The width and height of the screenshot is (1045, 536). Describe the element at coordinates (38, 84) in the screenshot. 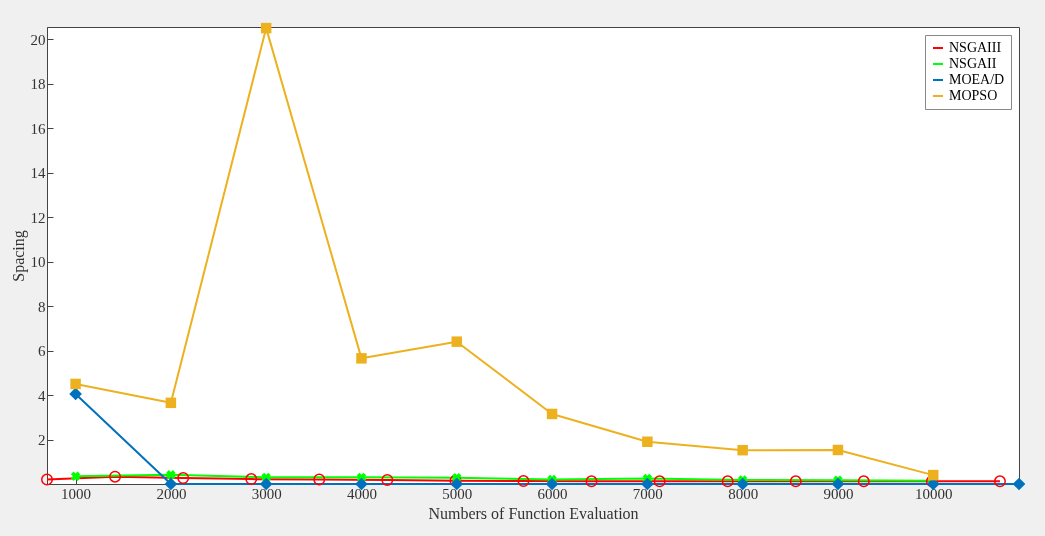

I see `y-tick-label: 18` at that location.